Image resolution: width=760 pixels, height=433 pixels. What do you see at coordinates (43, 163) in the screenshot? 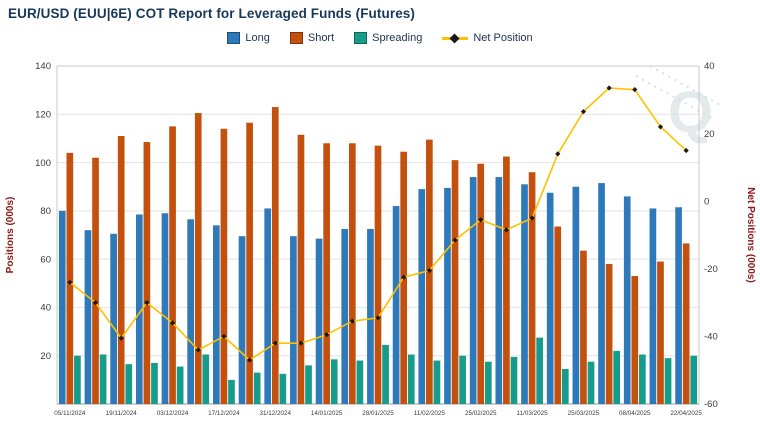
I see `left-axis-tick: 100` at bounding box center [43, 163].